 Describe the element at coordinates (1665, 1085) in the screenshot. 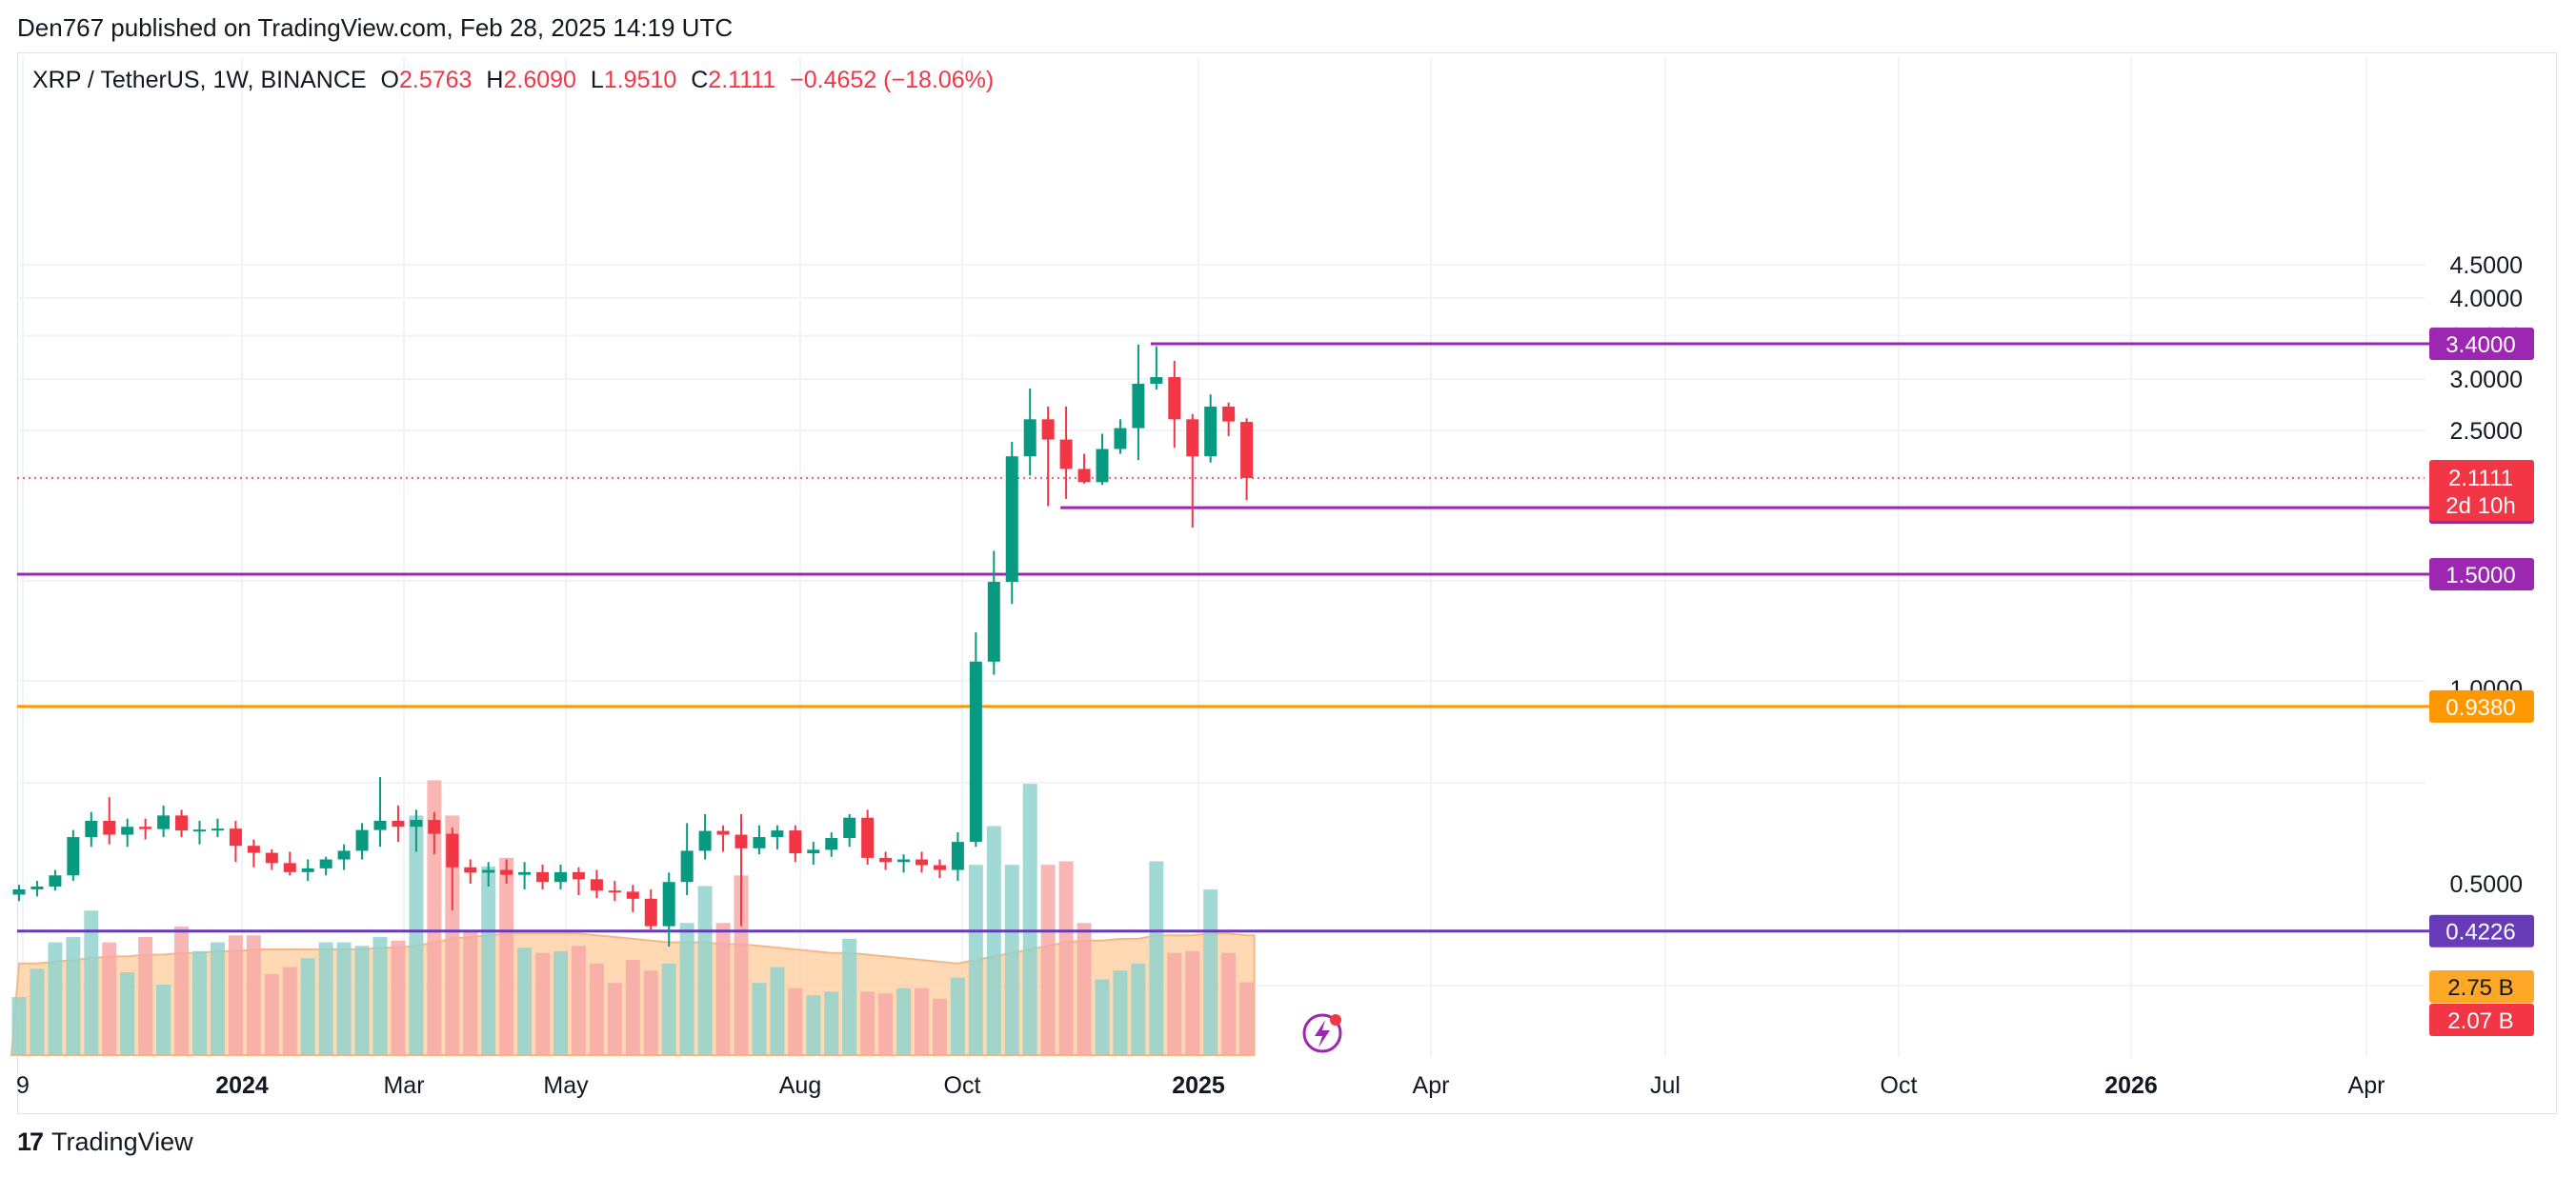

I see `x-tick-label: Jul` at that location.